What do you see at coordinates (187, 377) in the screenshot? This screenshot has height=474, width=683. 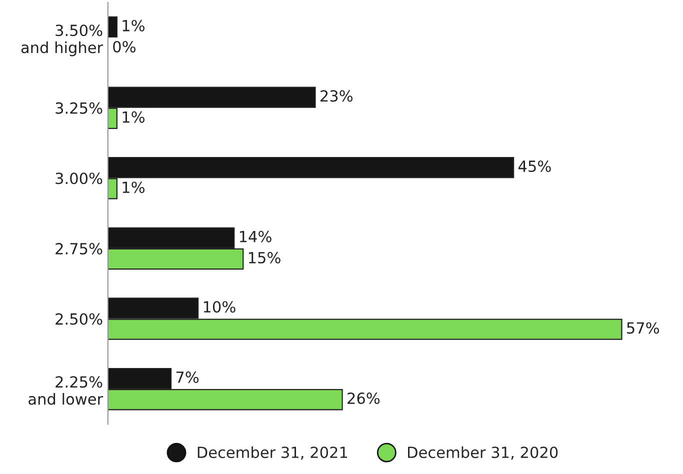 I see `data-label: 7%` at bounding box center [187, 377].